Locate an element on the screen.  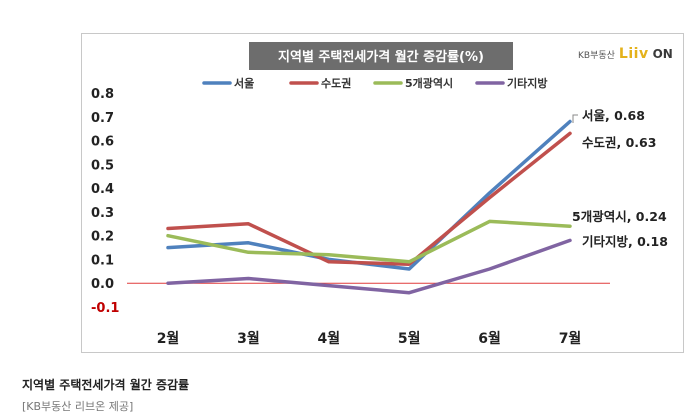
y-tick-label: 0.5 is located at coordinates (102, 165).